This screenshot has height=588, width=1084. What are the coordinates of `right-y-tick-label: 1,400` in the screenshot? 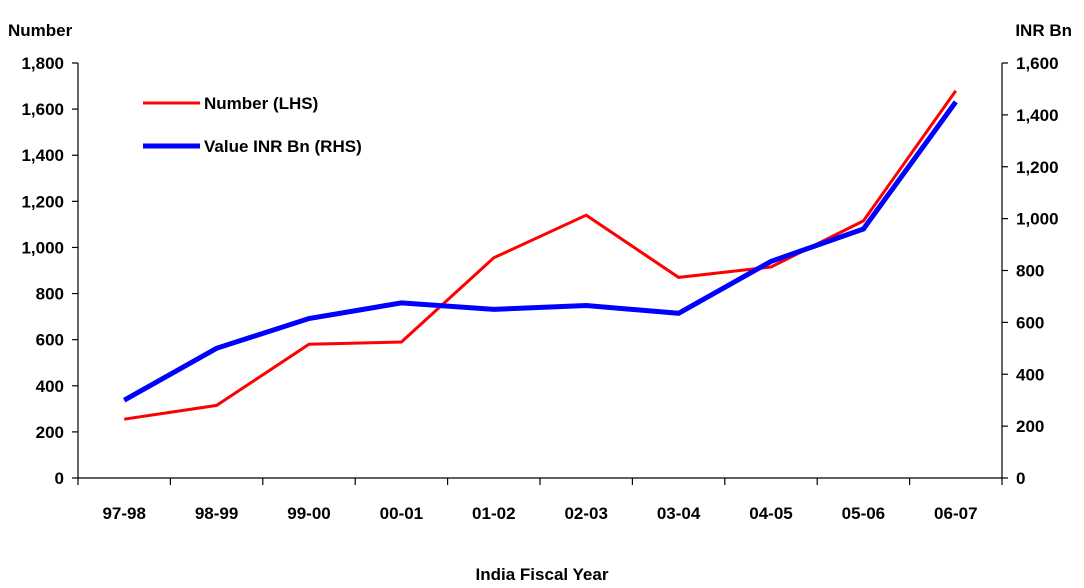 It's located at (1037, 115).